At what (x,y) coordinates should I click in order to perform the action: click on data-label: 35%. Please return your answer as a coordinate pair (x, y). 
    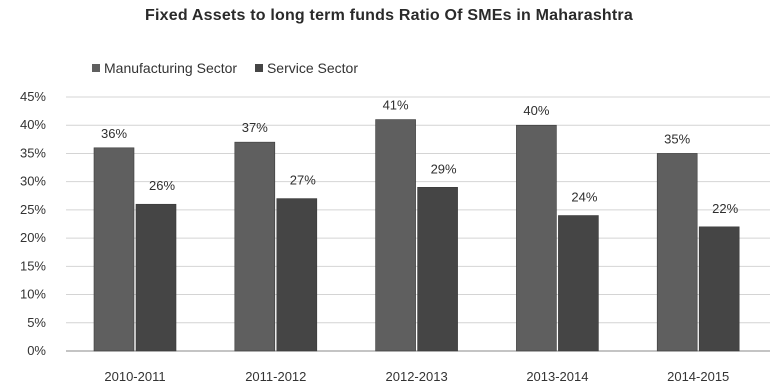
    Looking at the image, I should click on (677, 138).